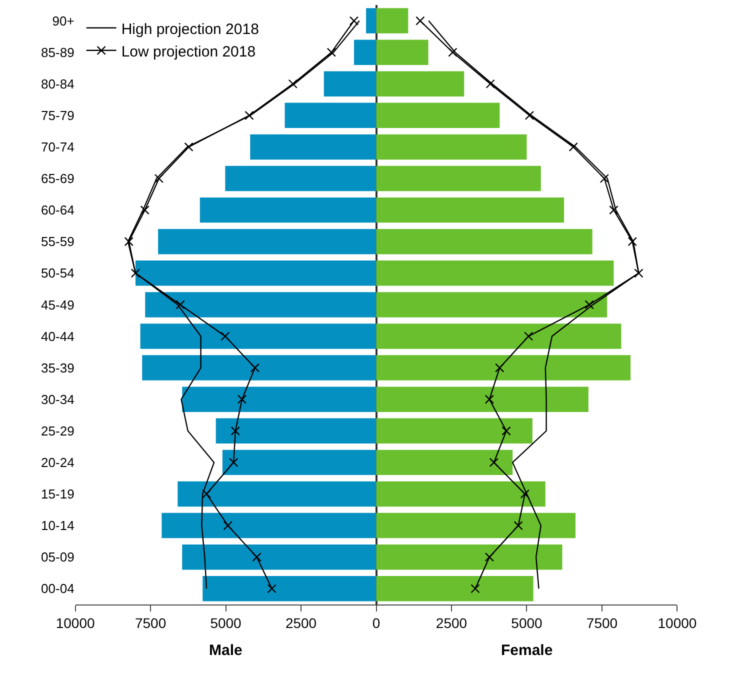  I want to click on y-tick-label: 55-59, so click(57, 242).